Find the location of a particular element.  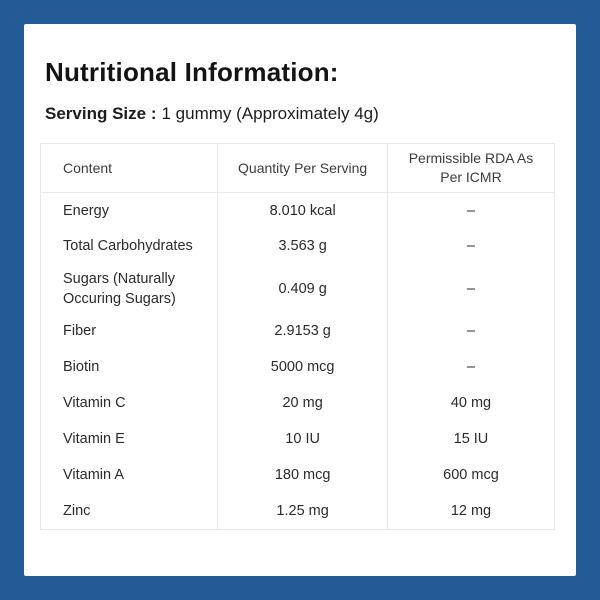

cell-rda: 600 mcg is located at coordinates (470, 475).